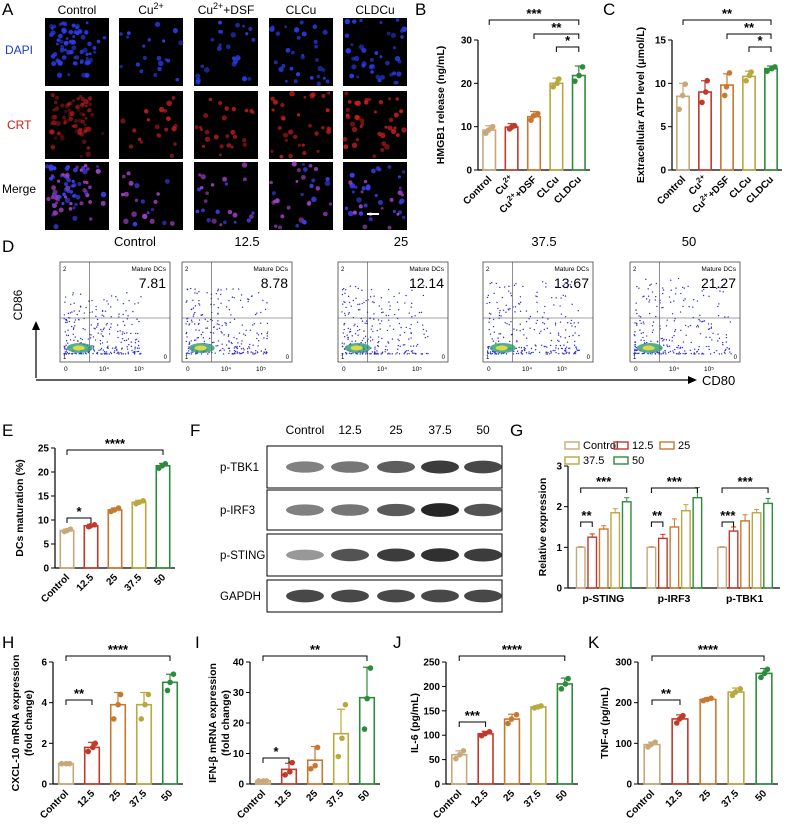 The height and width of the screenshot is (833, 789). Describe the element at coordinates (559, 507) in the screenshot. I see `y-tick-label: 2` at that location.